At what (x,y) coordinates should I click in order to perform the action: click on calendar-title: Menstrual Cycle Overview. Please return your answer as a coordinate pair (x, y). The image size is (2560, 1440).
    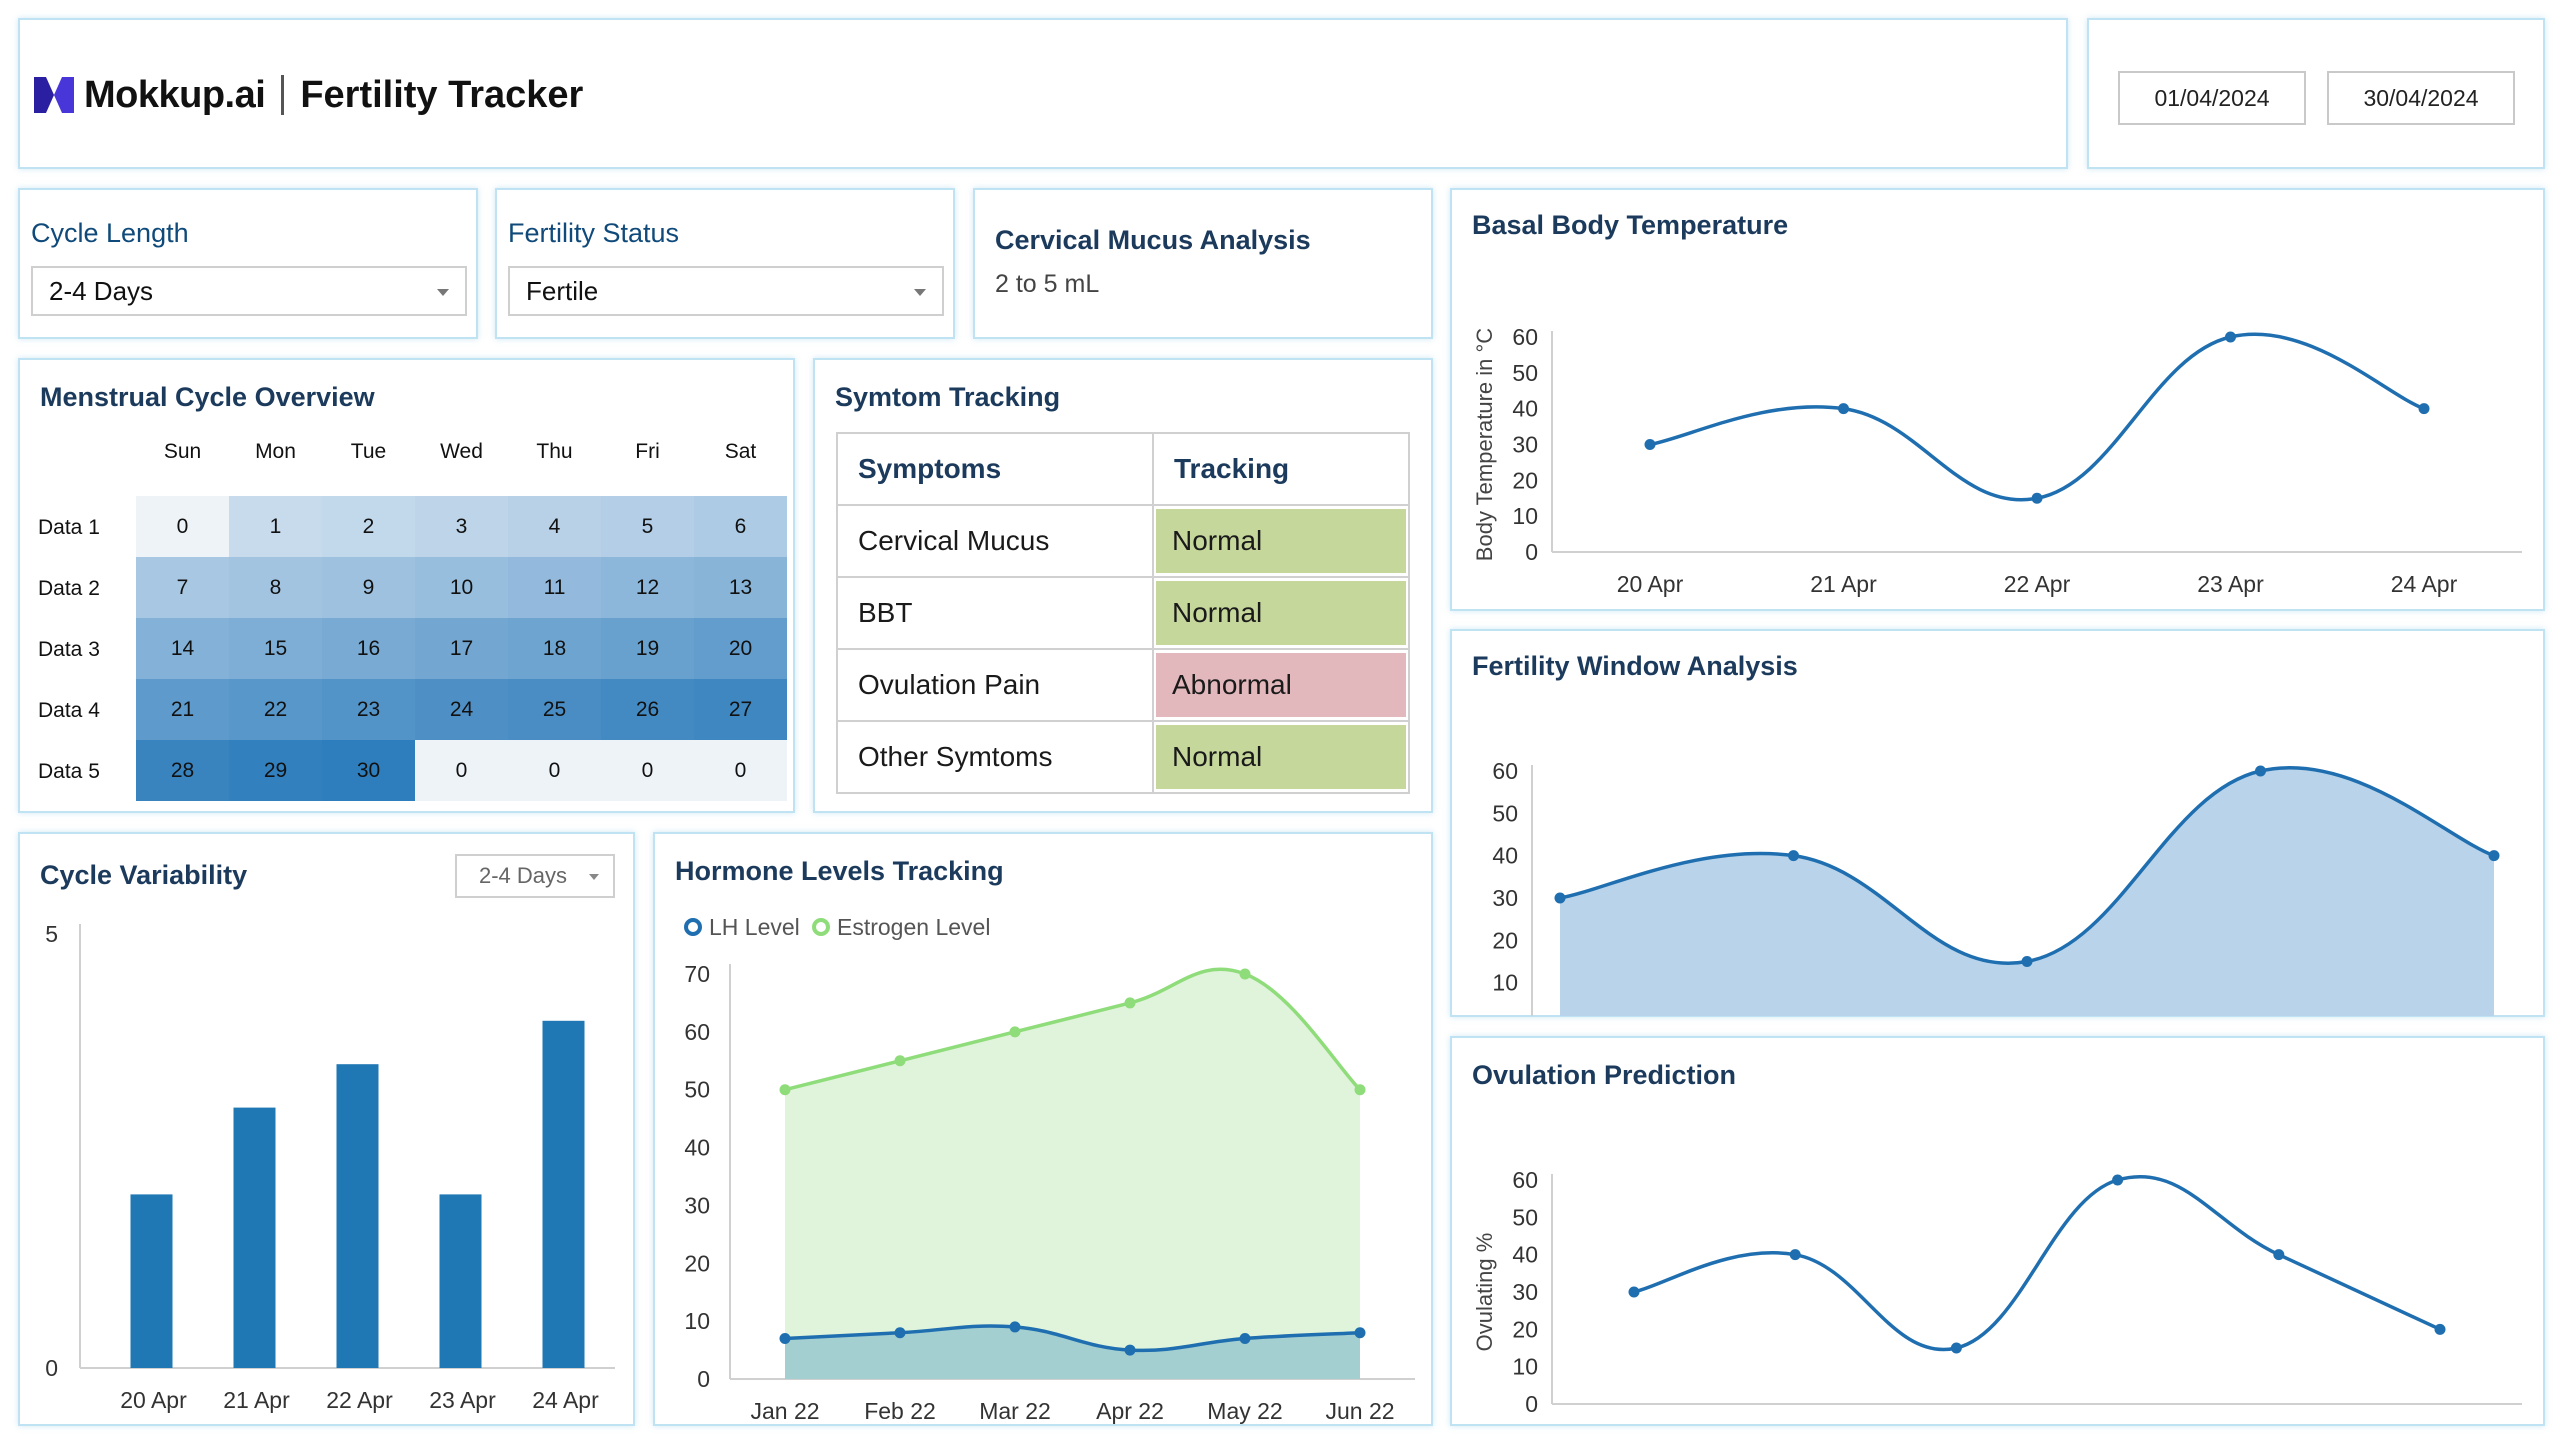
    Looking at the image, I should click on (207, 397).